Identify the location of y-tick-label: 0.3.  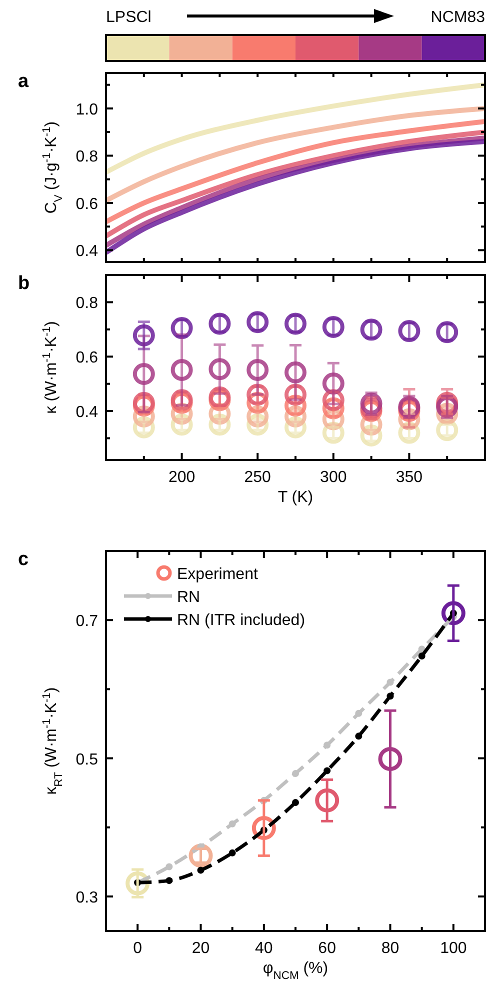
(87, 897).